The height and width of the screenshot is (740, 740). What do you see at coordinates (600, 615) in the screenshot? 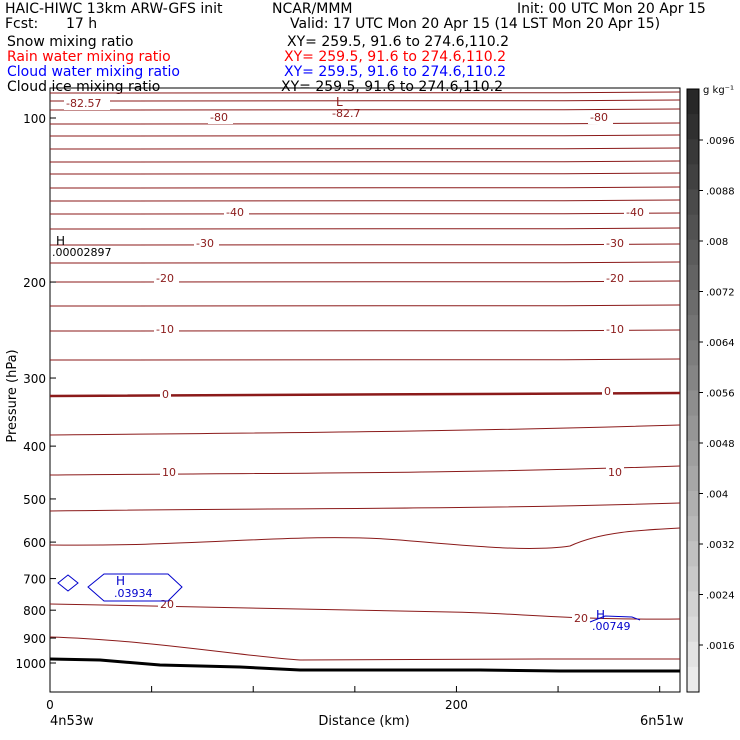
I see `high-marker-cloud-right: H` at bounding box center [600, 615].